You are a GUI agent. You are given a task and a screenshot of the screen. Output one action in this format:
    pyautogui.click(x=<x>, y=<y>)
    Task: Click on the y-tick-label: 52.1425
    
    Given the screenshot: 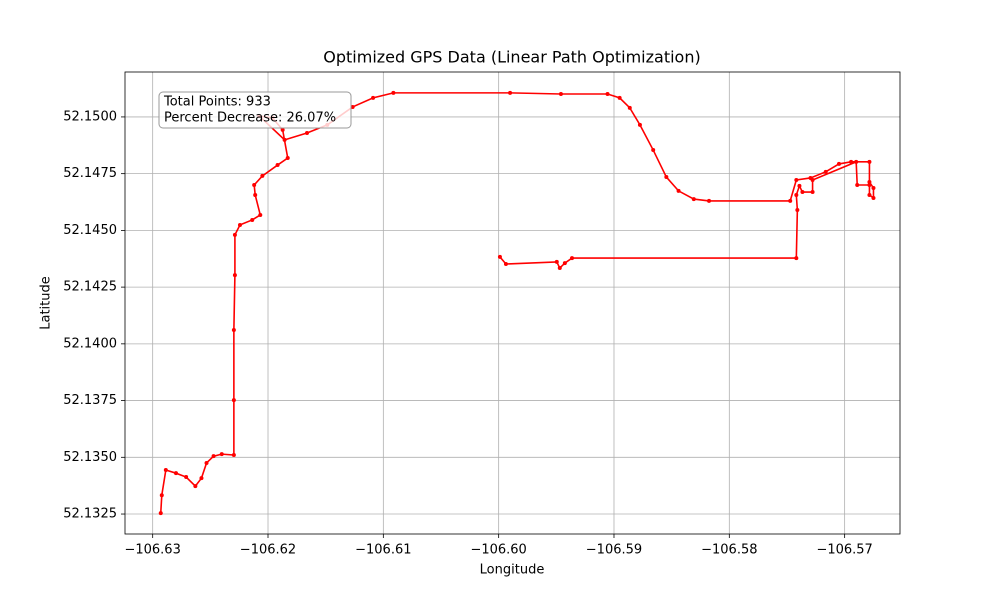 What is the action you would take?
    pyautogui.click(x=90, y=287)
    